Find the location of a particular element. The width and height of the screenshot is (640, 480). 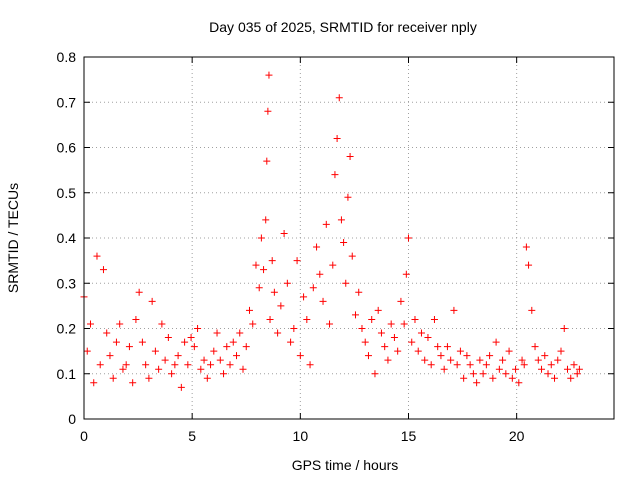

y-tick-label: 0.5 is located at coordinates (67, 193).